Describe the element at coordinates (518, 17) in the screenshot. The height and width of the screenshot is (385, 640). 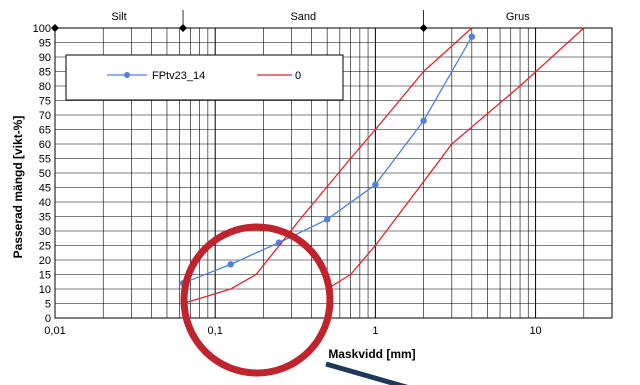
I see `zone-label-grus: Grus` at that location.